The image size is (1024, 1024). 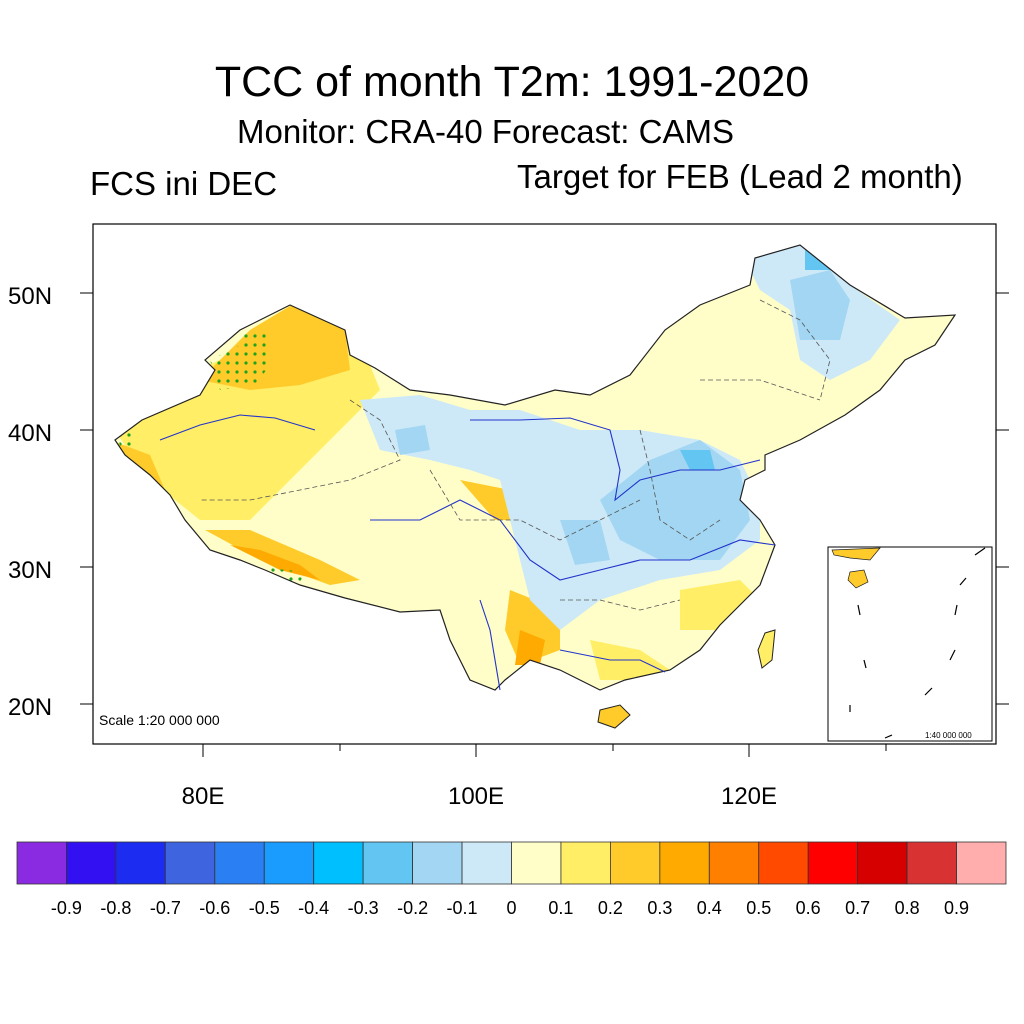 What do you see at coordinates (30, 296) in the screenshot?
I see `lat-label-50n: 50N` at bounding box center [30, 296].